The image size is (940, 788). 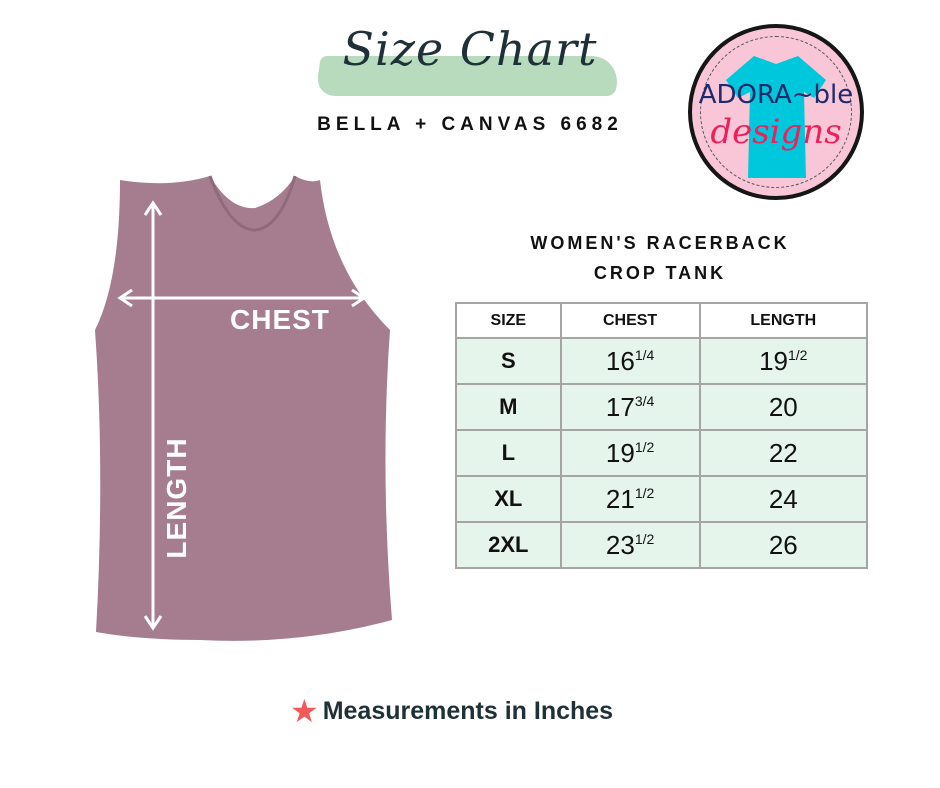 I want to click on chest-cell: 173/4, so click(x=630, y=407).